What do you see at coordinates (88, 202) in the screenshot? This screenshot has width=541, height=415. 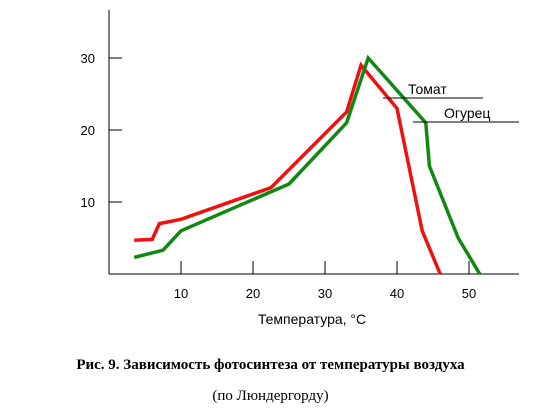 I see `y-tick-label: 10` at bounding box center [88, 202].